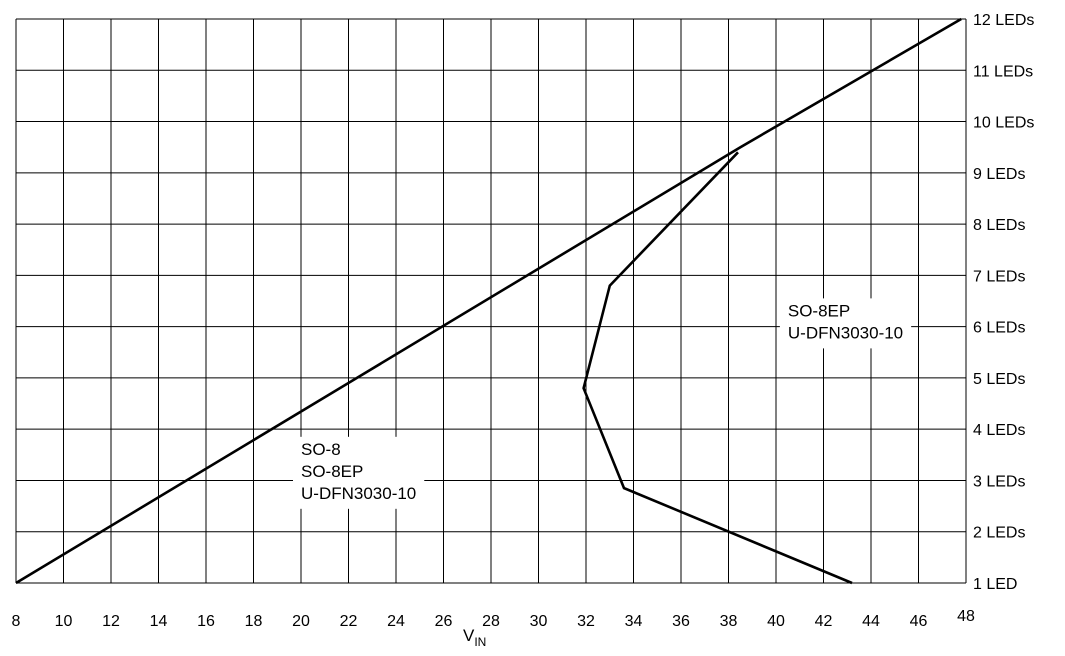  Describe the element at coordinates (396, 621) in the screenshot. I see `x-tick-label: 24` at that location.